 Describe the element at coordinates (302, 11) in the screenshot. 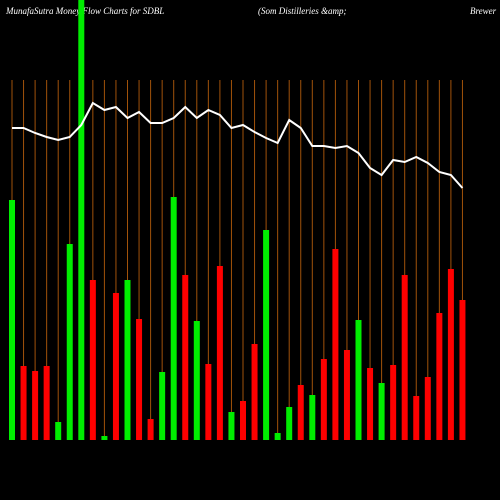

I see `chart-subtitle: (Som Distilleries &amp;` at that location.